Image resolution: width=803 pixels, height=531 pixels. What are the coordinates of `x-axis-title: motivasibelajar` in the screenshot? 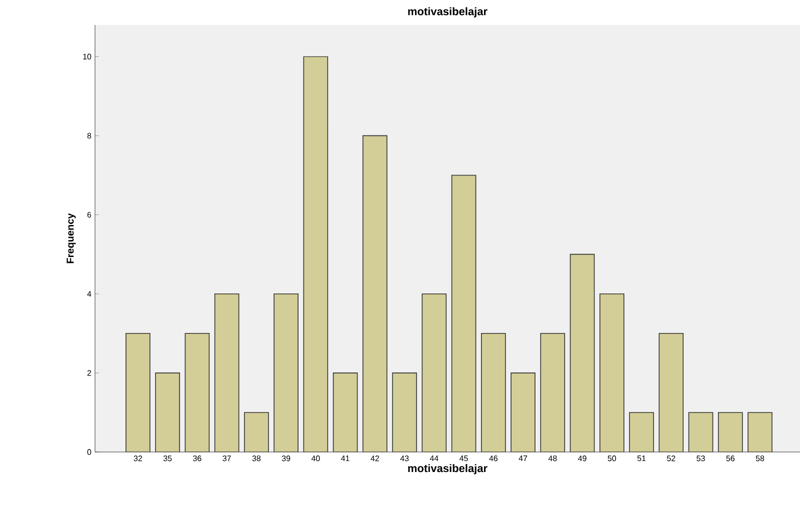 It's located at (448, 469).